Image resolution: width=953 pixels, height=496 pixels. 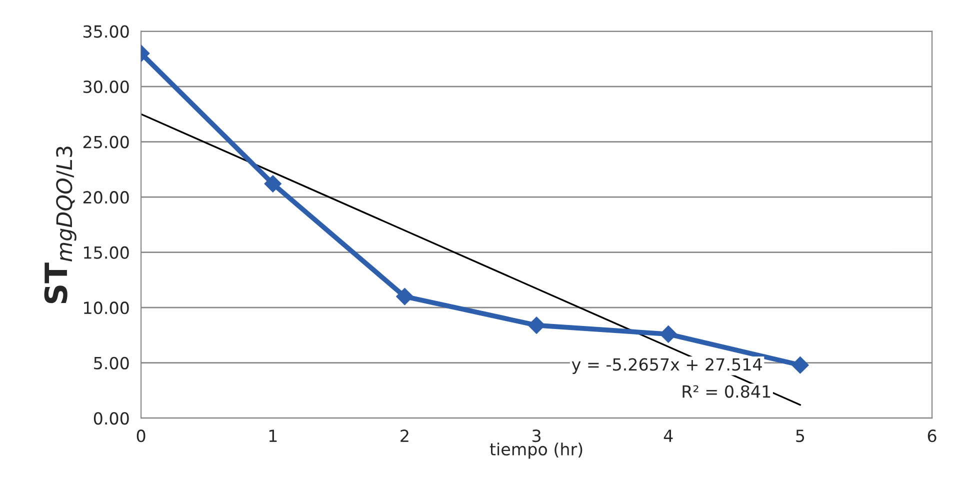 What do you see at coordinates (106, 197) in the screenshot?
I see `y-tick-label: 20.00` at bounding box center [106, 197].